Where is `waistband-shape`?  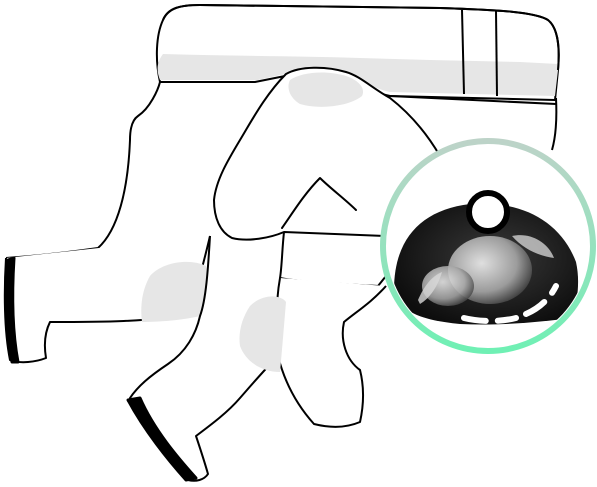 waistband-shape is located at coordinates (357, 52).